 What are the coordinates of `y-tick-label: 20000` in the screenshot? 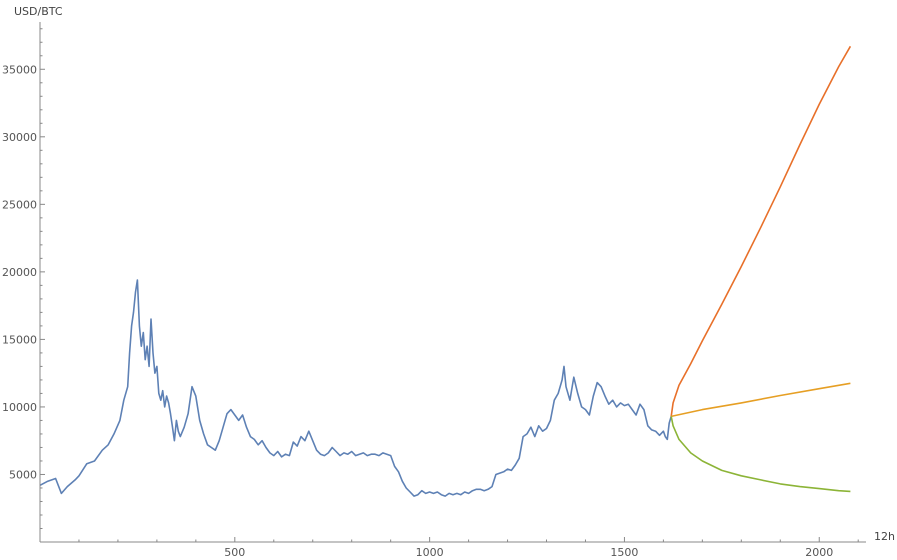 It's located at (19, 272).